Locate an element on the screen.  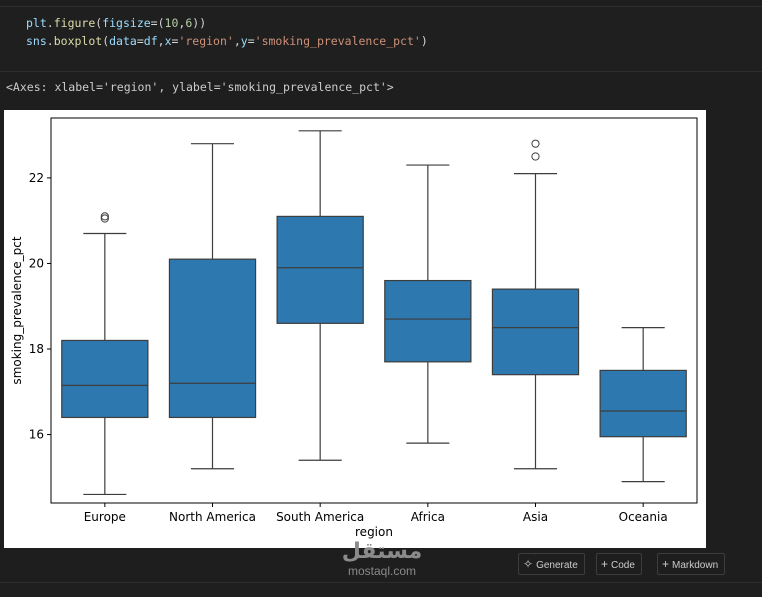
code-token: ) is located at coordinates (424, 41).